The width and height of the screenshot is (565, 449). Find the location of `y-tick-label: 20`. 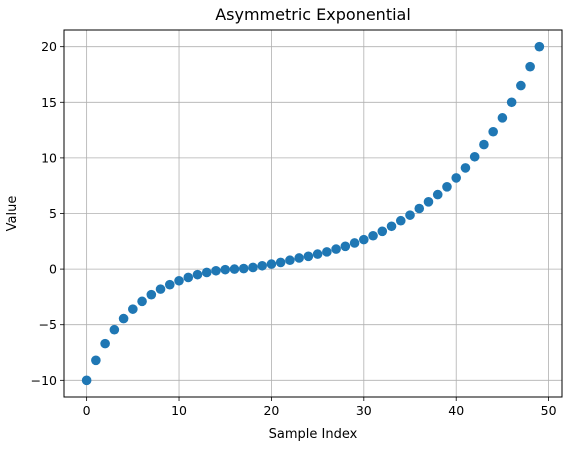

y-tick-label: 20 is located at coordinates (49, 46).